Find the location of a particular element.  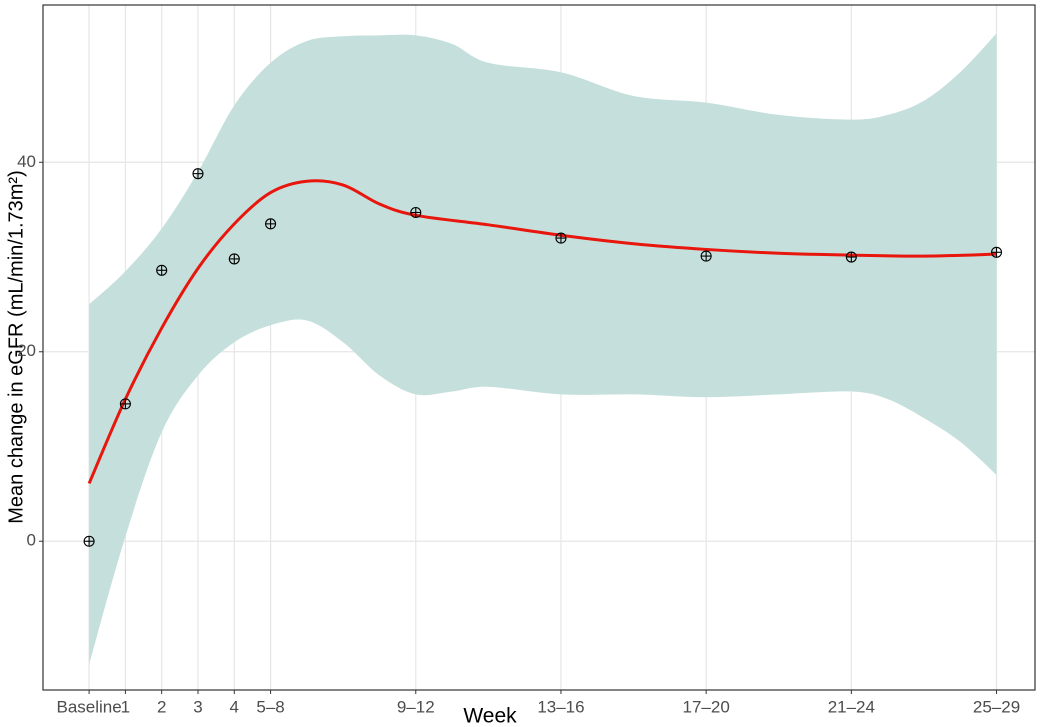

x-tick-label: 17–20 is located at coordinates (706, 706).